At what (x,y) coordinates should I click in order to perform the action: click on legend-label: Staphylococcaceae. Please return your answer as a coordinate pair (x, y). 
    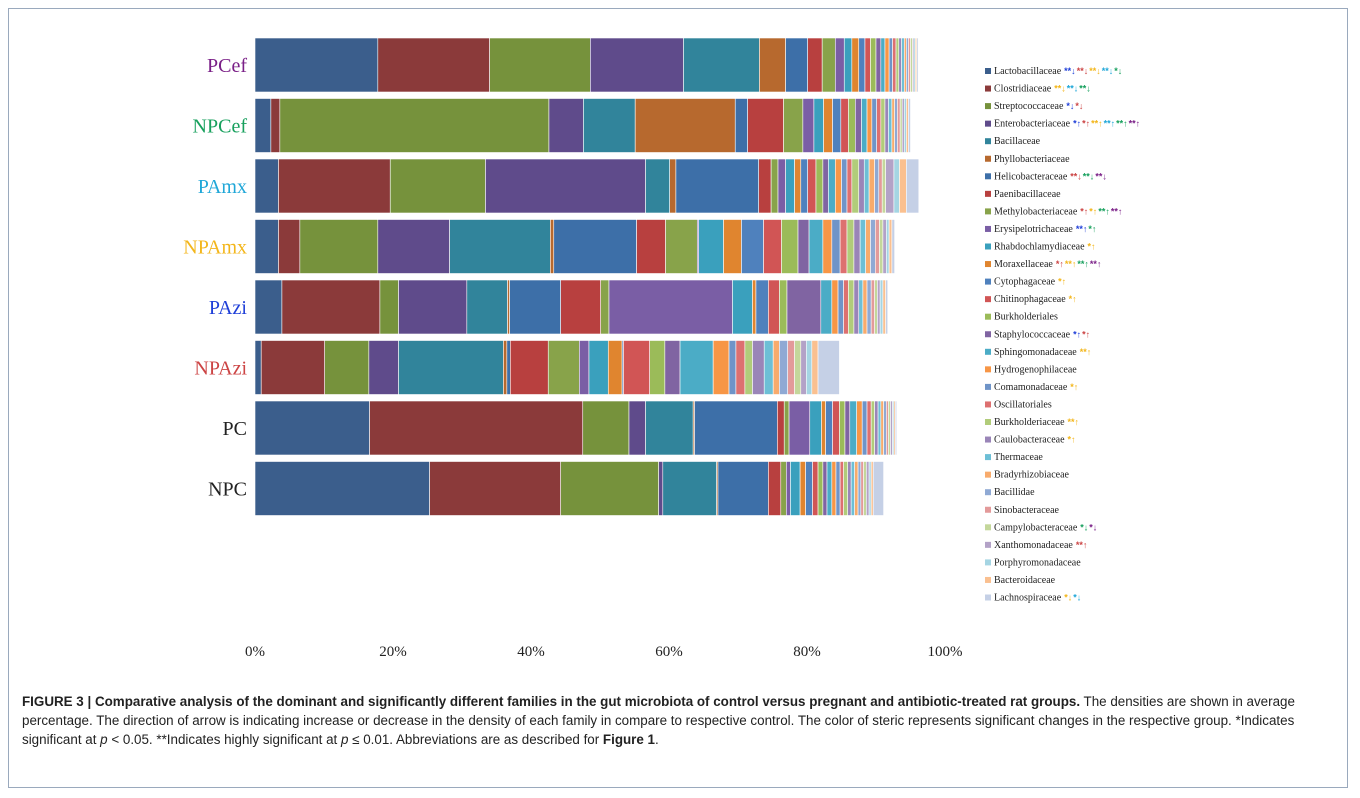
    Looking at the image, I should click on (1032, 334).